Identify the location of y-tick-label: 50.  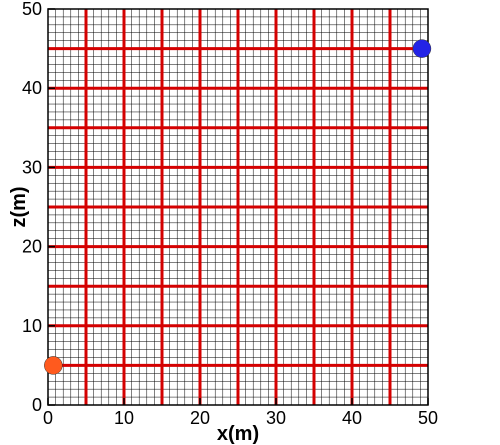
(32, 9).